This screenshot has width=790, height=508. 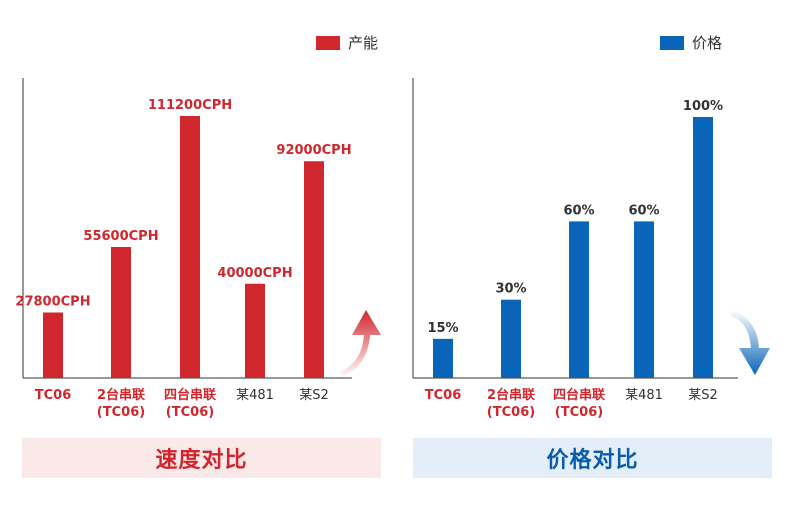 I want to click on capacity-data-label: 92000CPH, so click(x=313, y=150).